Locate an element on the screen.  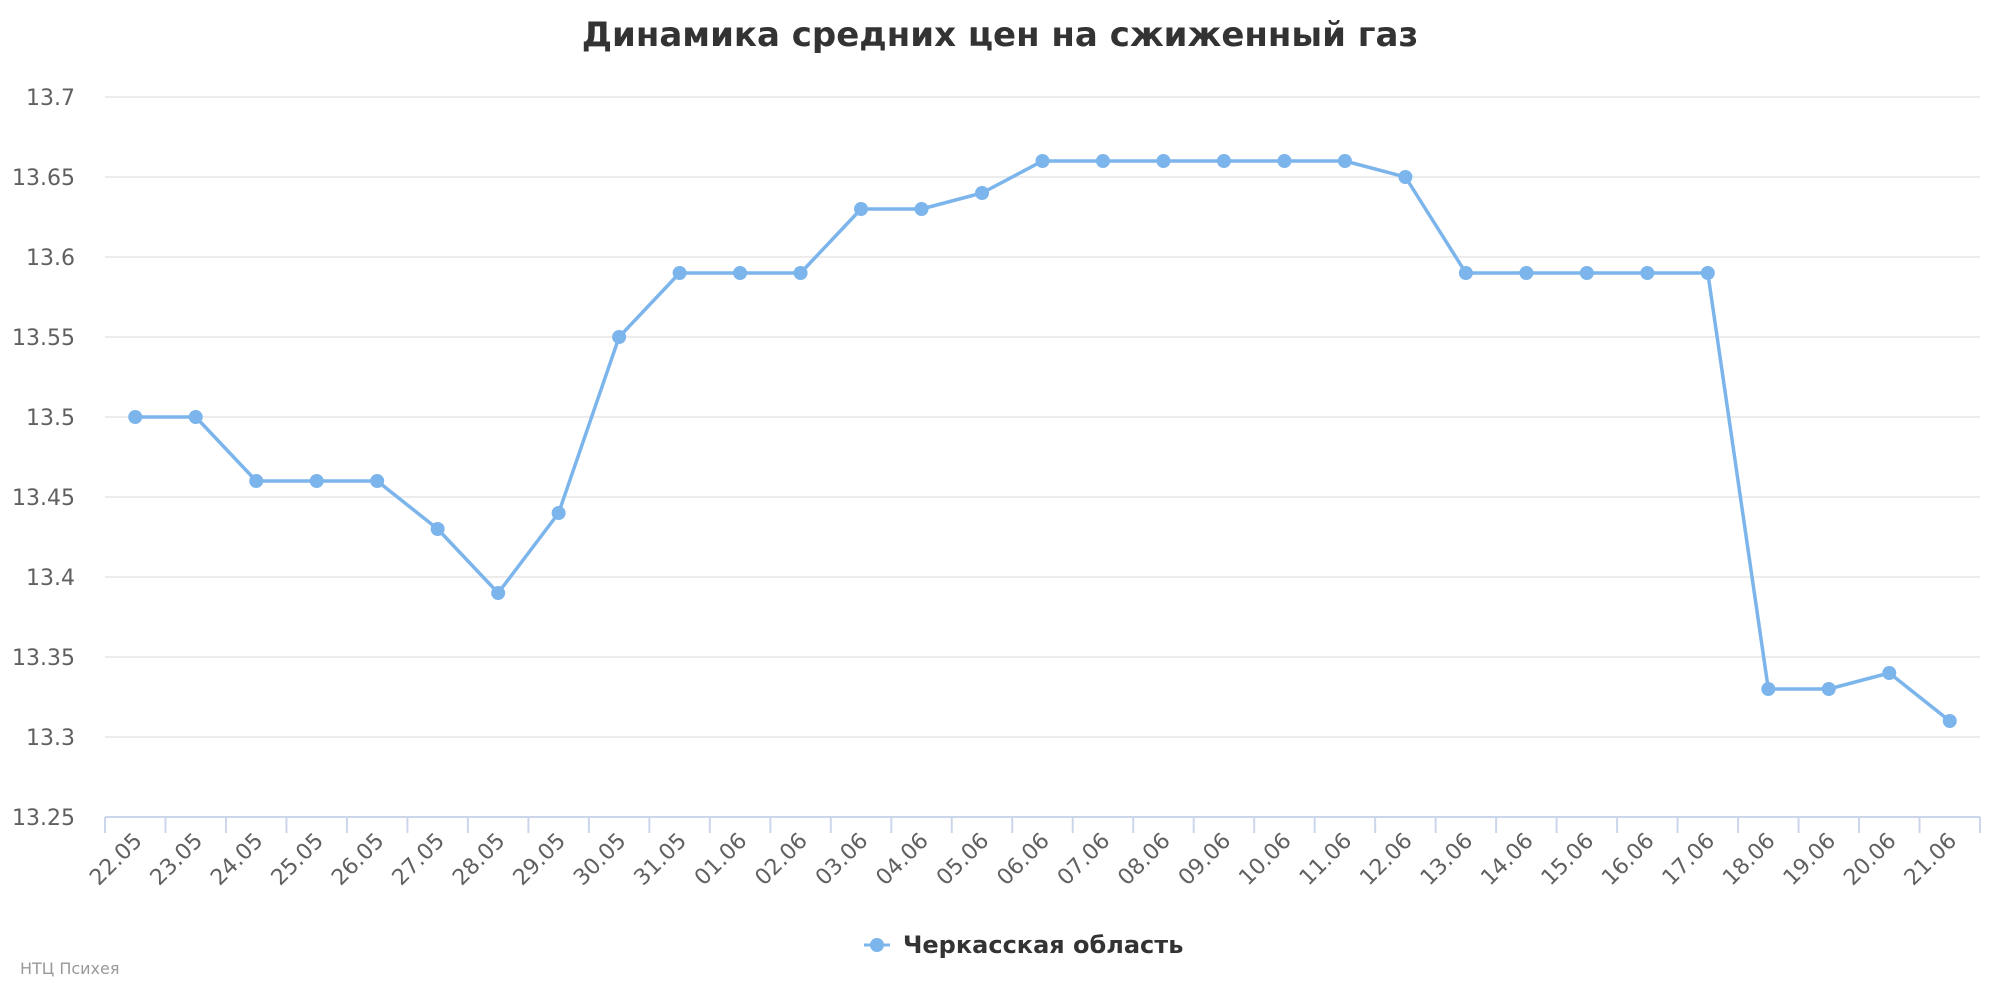
x-tick-label: 07.06 is located at coordinates (1084, 860).